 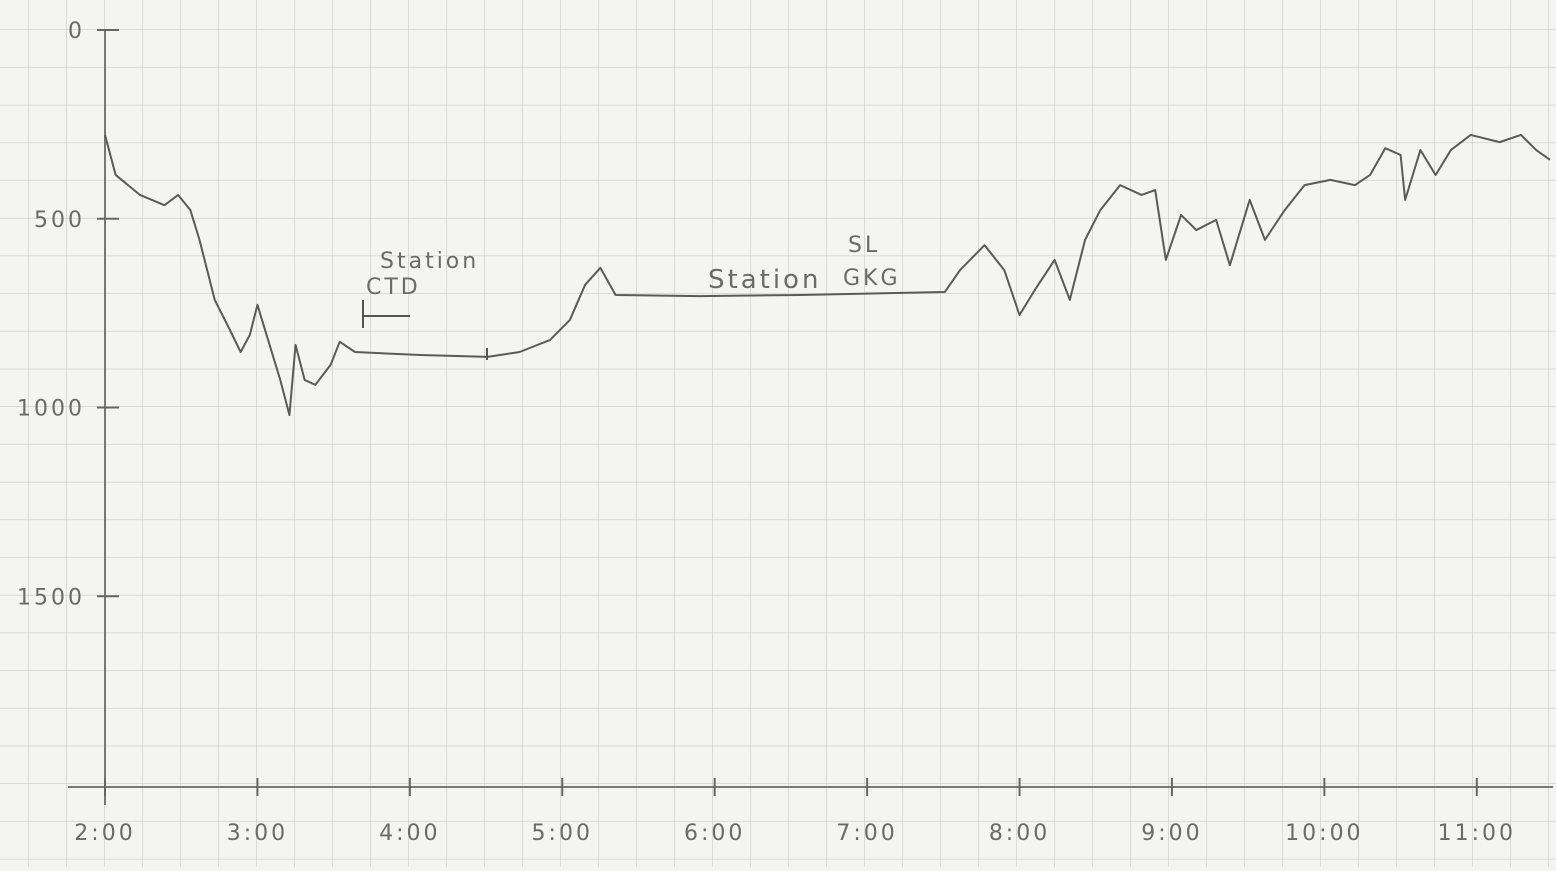 What do you see at coordinates (409, 833) in the screenshot?
I see `x-tick-label: 4:00` at bounding box center [409, 833].